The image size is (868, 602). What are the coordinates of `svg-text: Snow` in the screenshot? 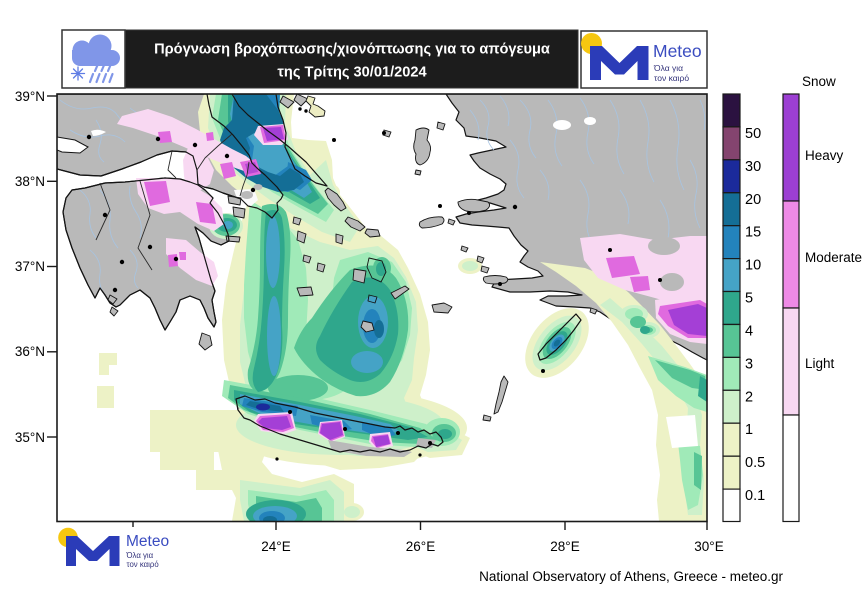 It's located at (819, 81).